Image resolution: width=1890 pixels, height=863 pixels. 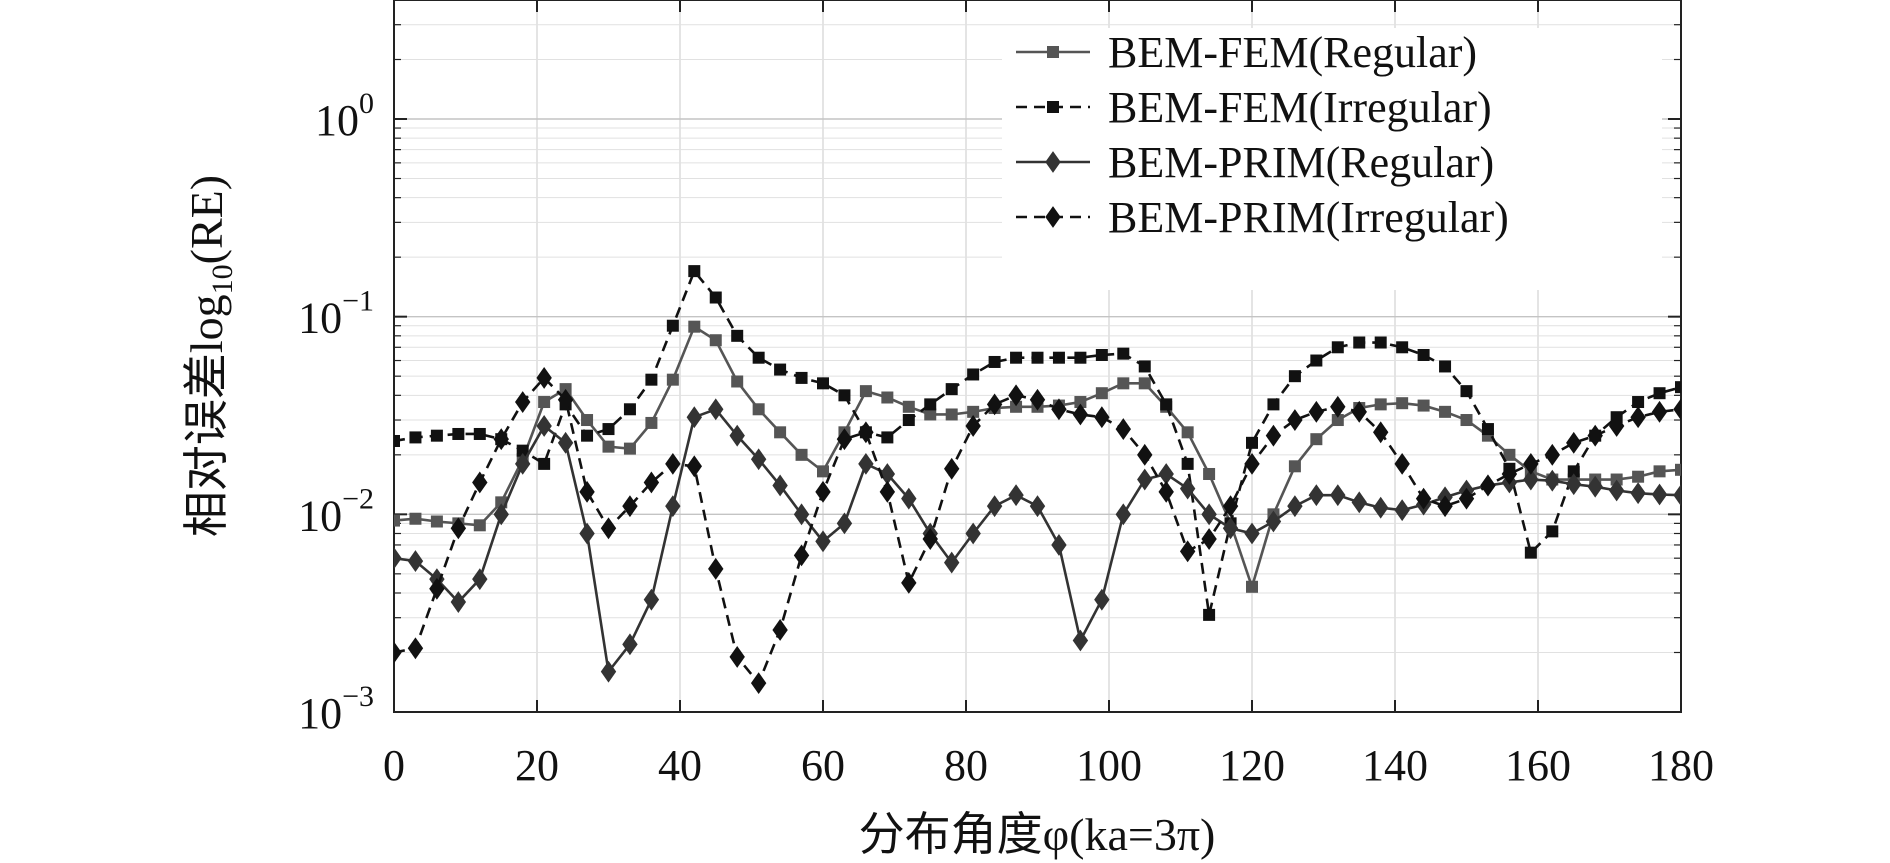 I want to click on y-tick-label: 10⁻², so click(x=336, y=511).